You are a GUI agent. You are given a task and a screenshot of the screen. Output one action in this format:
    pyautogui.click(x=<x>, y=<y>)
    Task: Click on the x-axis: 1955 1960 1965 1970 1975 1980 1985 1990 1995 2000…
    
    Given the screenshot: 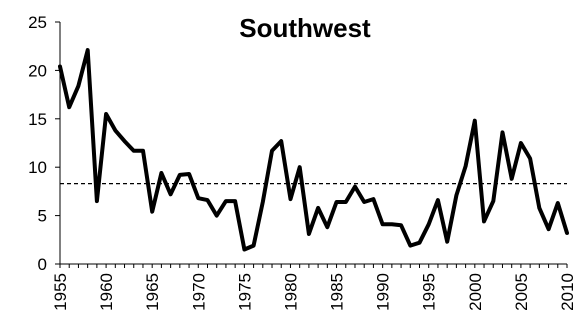 What is the action you would take?
    pyautogui.click(x=314, y=287)
    